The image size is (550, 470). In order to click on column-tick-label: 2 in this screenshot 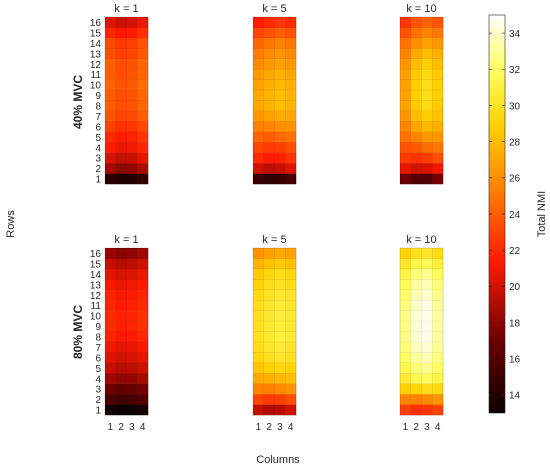, I will do `click(121, 427)`.